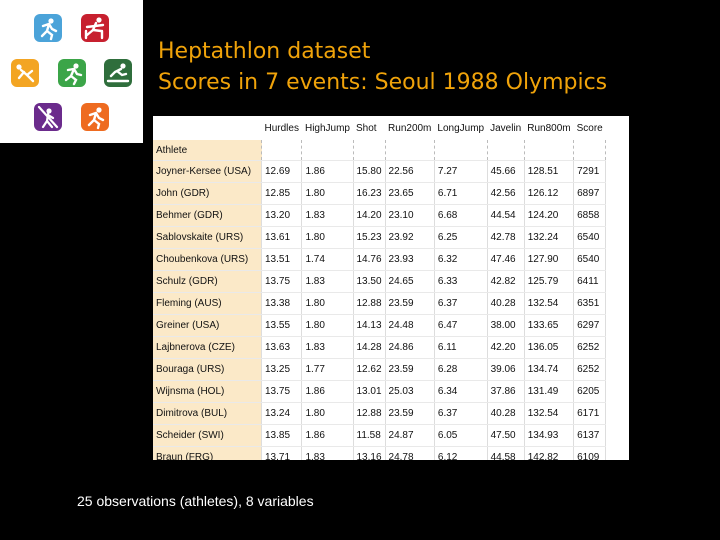  I want to click on index-label-row: Athlete, so click(380, 150).